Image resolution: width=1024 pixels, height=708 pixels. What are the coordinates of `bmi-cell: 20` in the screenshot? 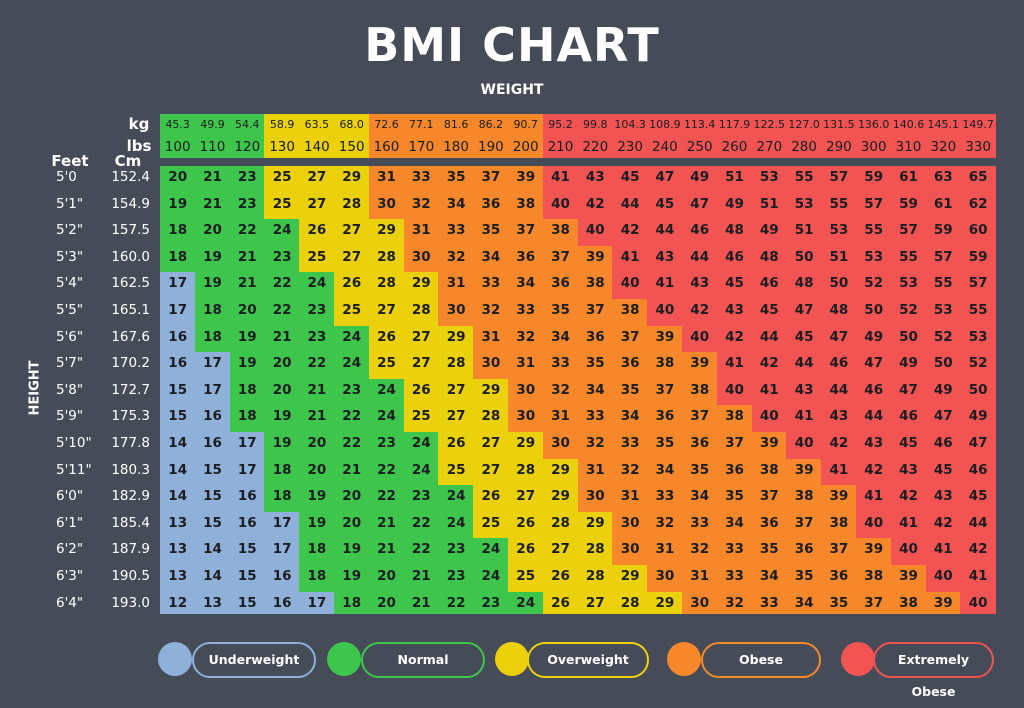 It's located at (317, 472).